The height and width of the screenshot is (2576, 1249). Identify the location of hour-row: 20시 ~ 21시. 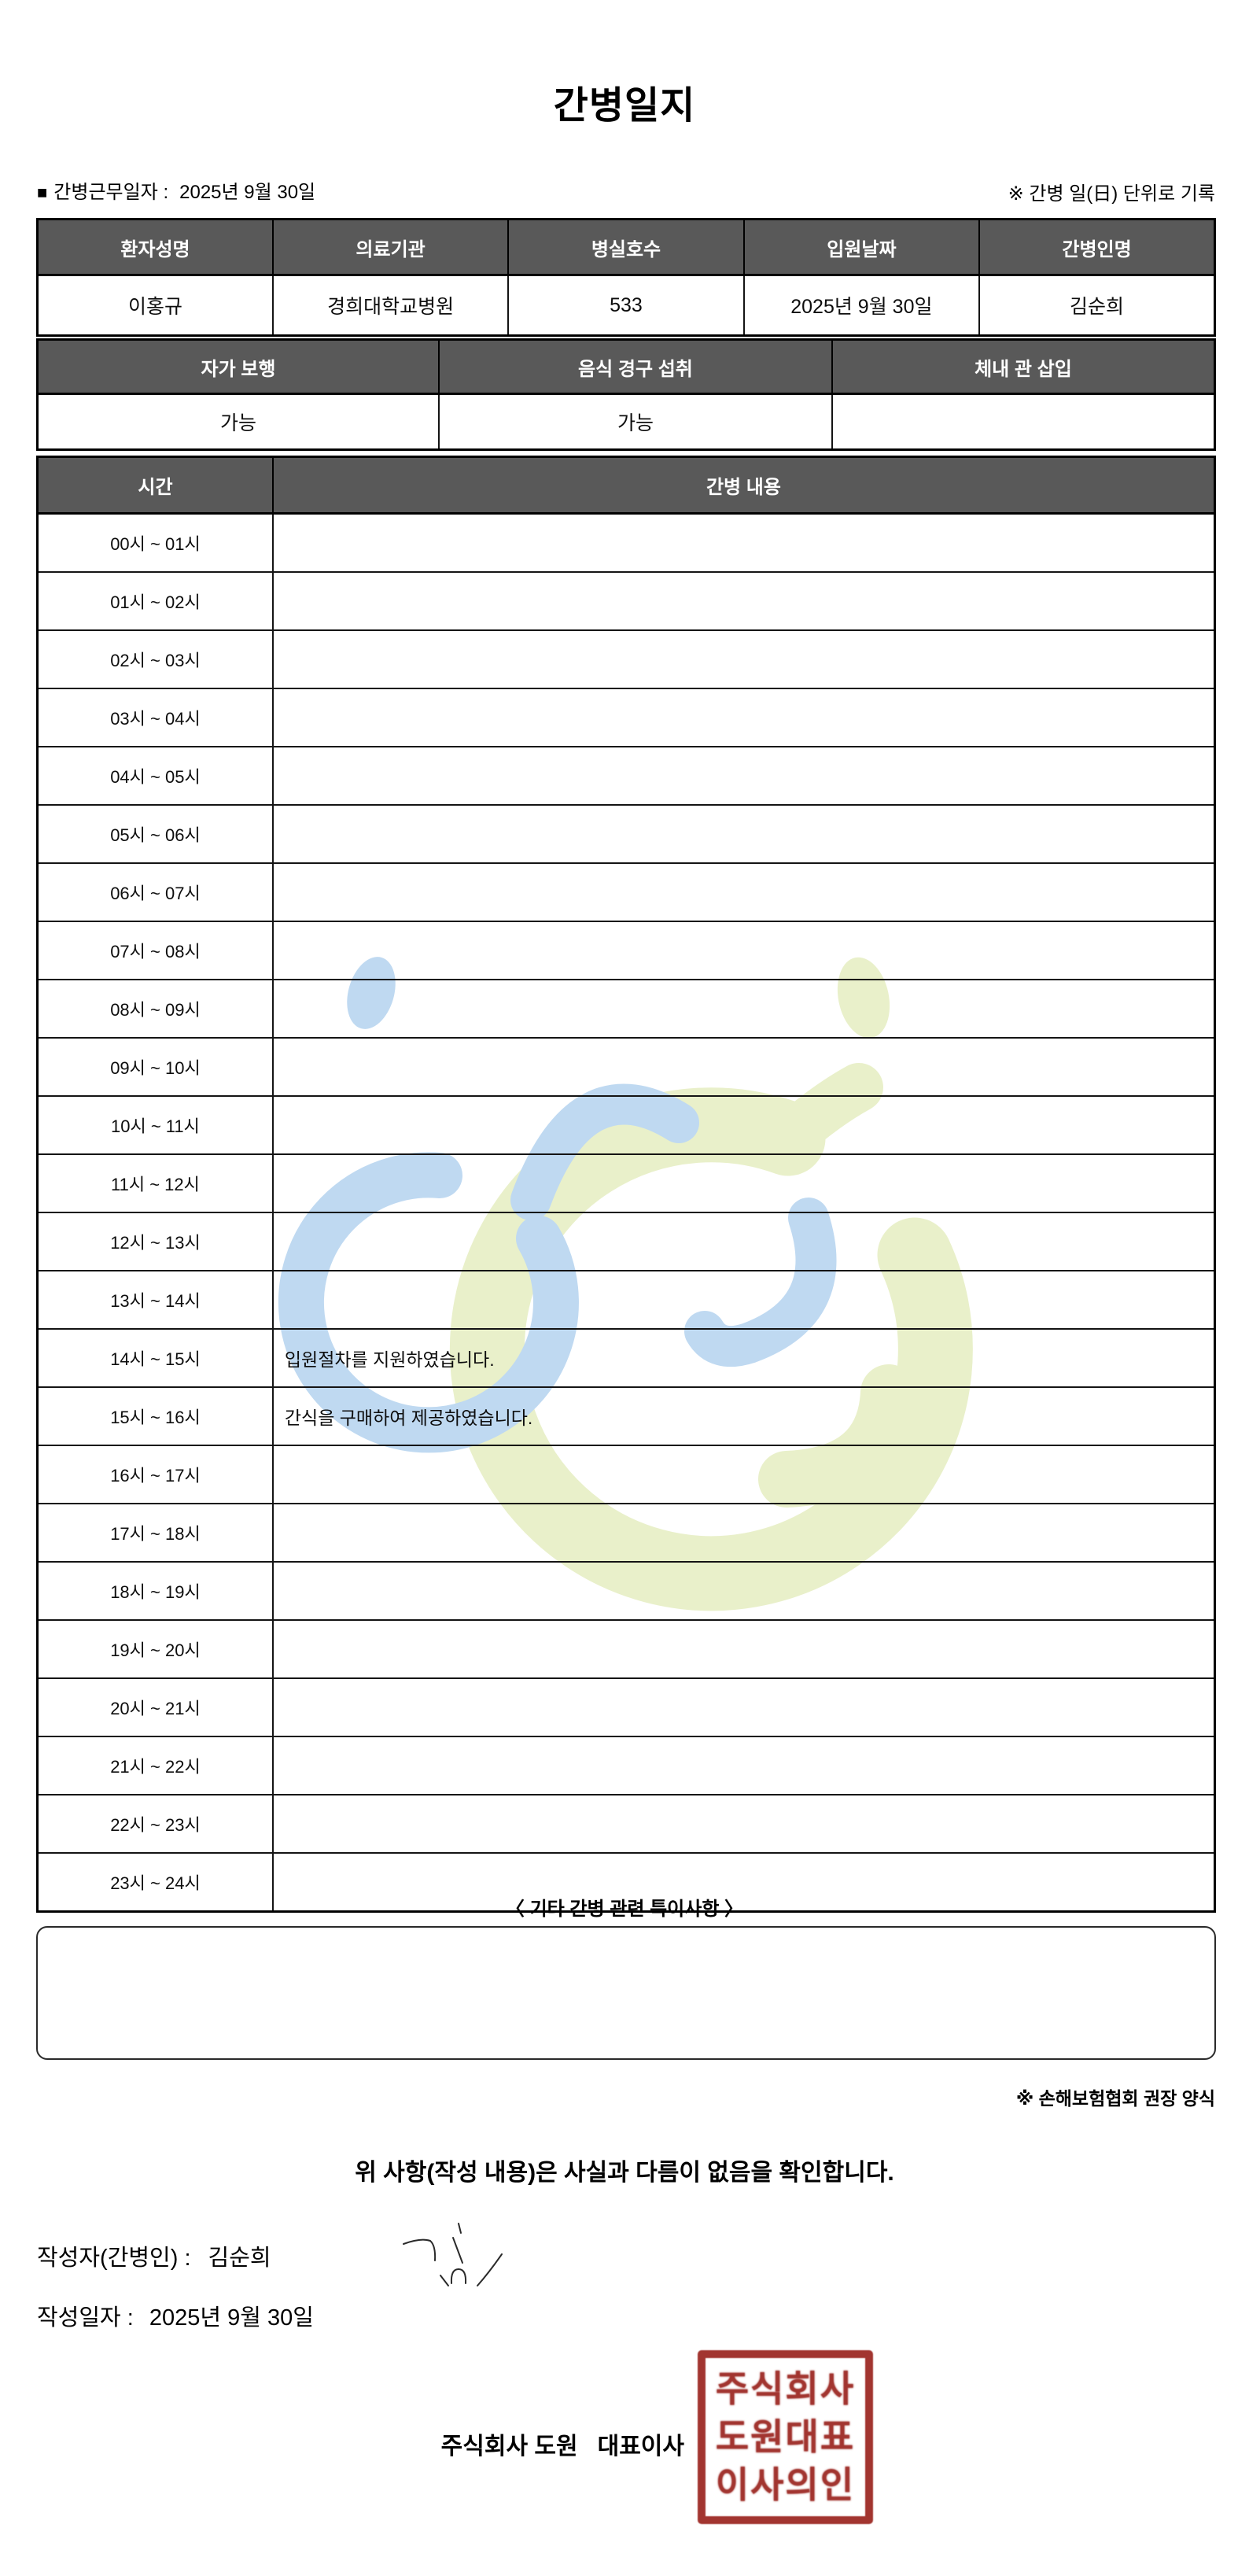
(626, 1707).